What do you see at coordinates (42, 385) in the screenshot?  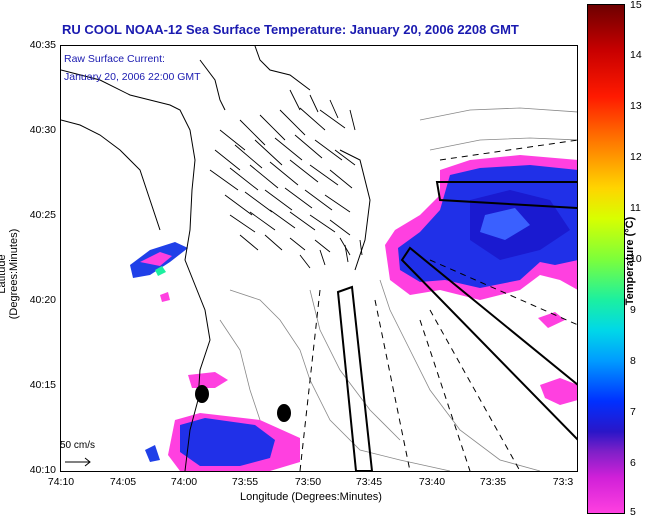 I see `y-tick-label: 40:15` at bounding box center [42, 385].